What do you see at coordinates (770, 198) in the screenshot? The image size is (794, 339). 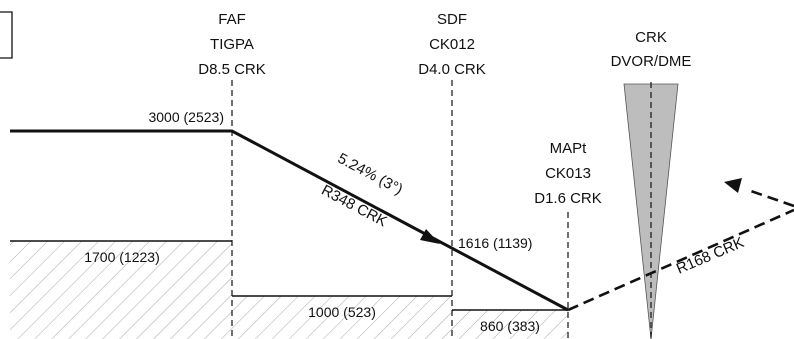 I see `missed-approach-turn` at bounding box center [770, 198].